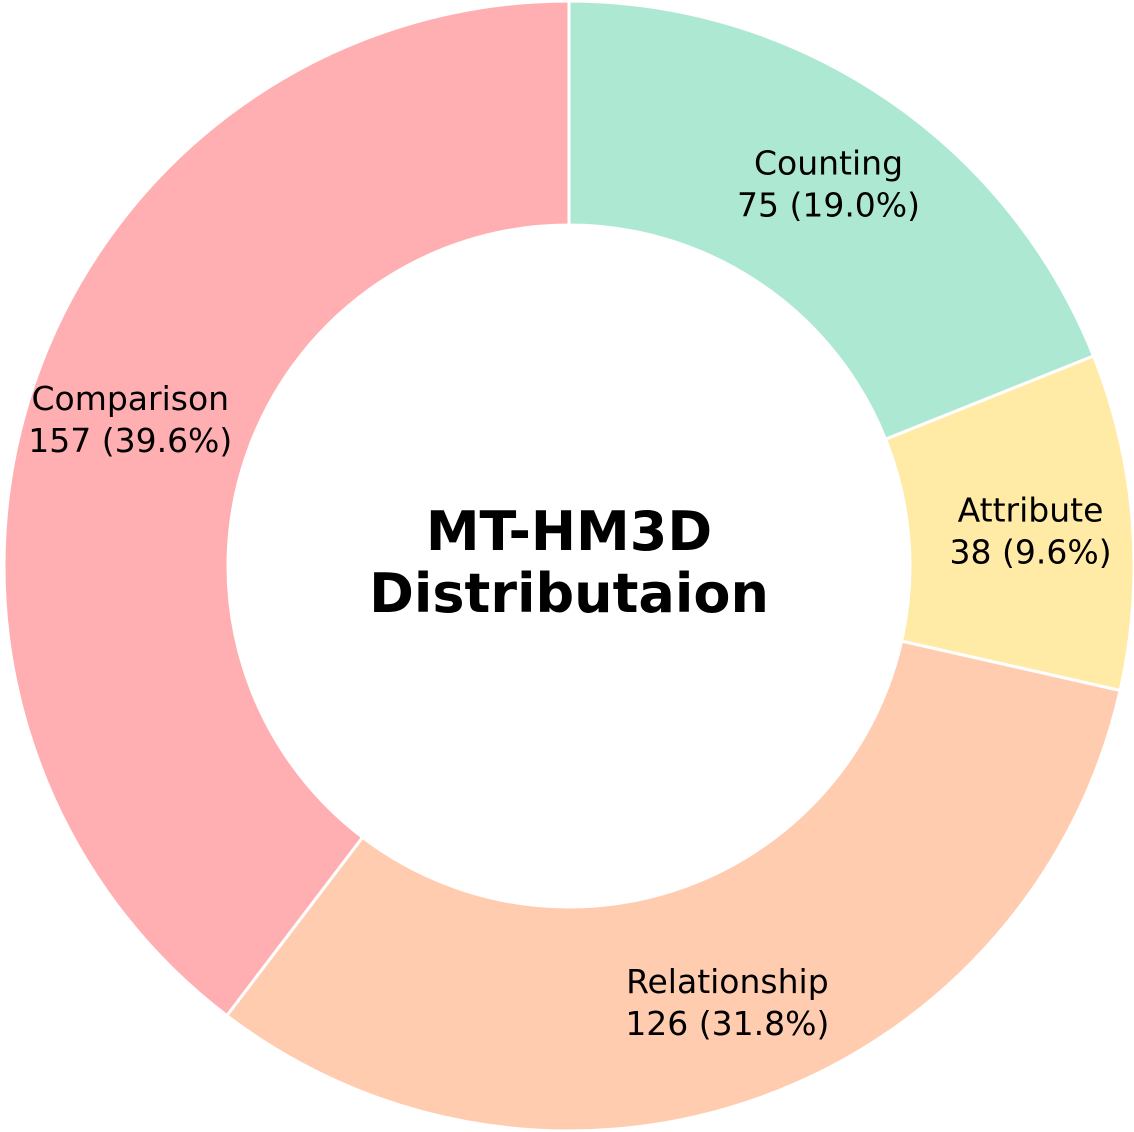 The height and width of the screenshot is (1132, 1134). Describe the element at coordinates (727, 981) in the screenshot. I see `slice-label-relationship: Relationship` at that location.